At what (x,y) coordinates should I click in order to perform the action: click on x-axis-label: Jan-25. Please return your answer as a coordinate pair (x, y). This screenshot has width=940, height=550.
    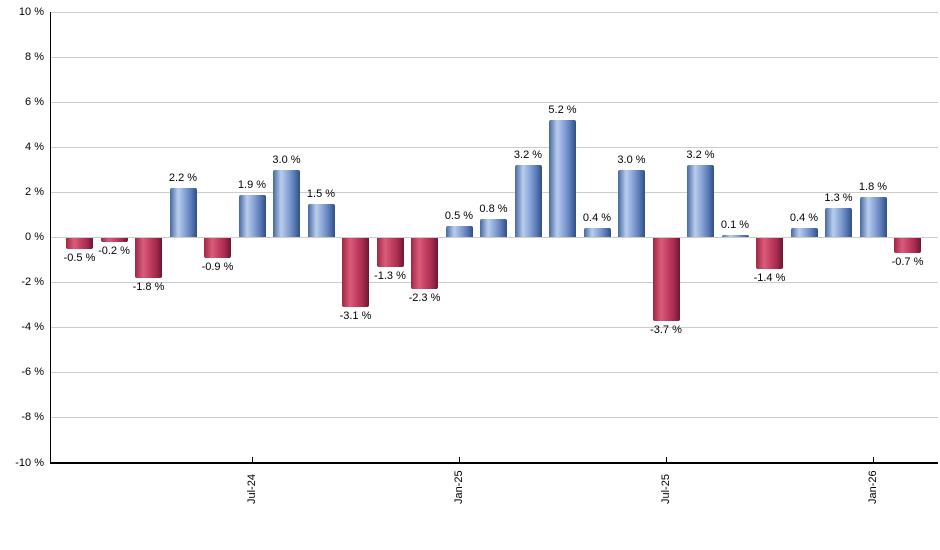
    Looking at the image, I should click on (458, 487).